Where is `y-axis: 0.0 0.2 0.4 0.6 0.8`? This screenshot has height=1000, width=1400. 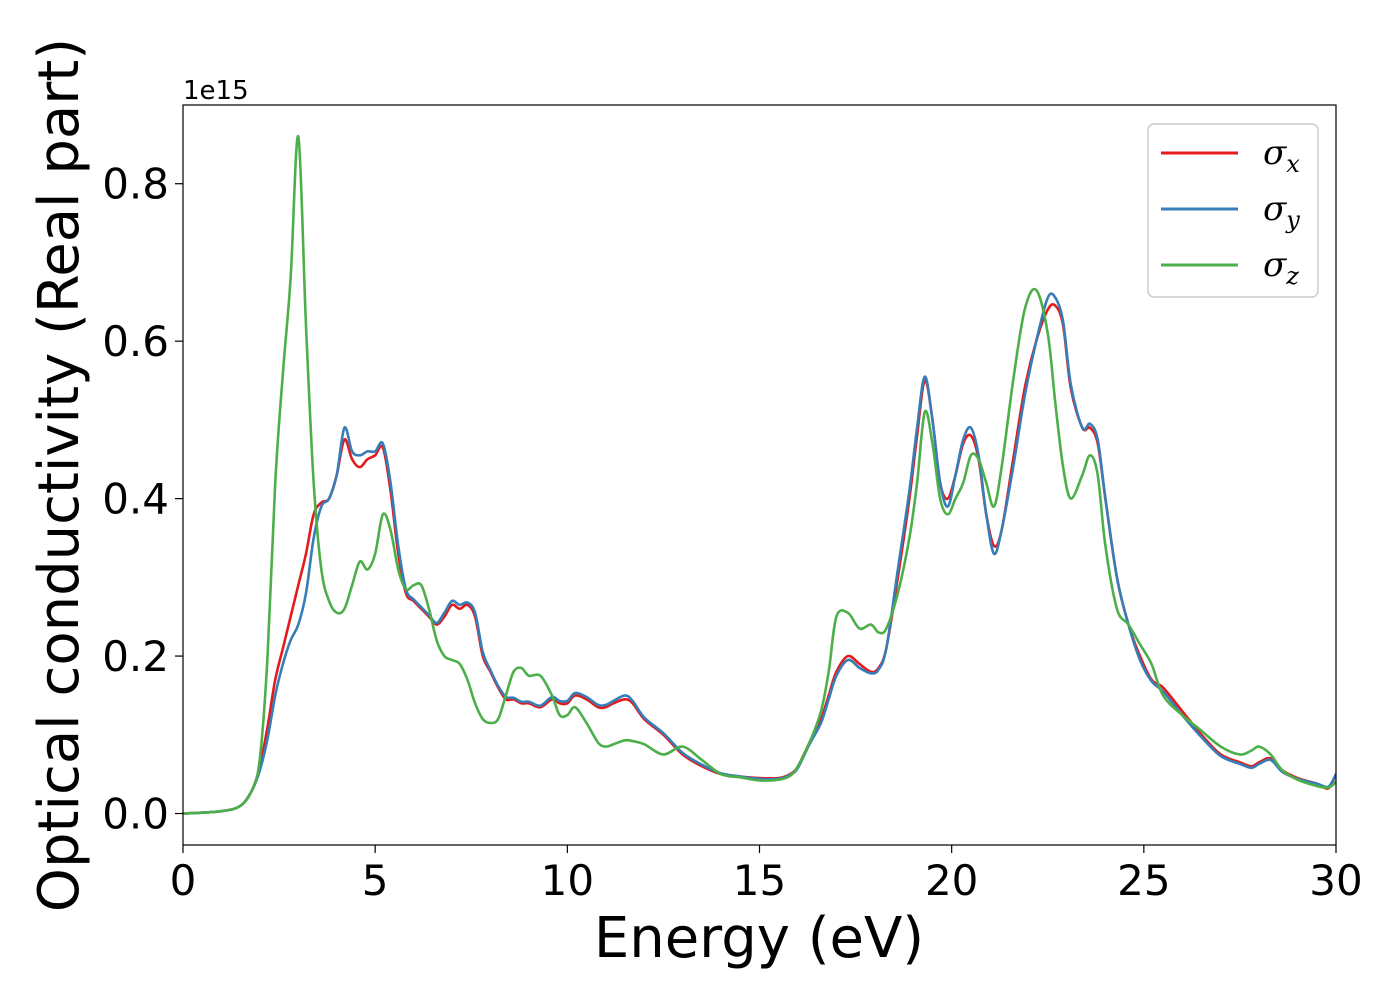 y-axis: 0.0 0.2 0.4 0.6 0.8 is located at coordinates (142, 499).